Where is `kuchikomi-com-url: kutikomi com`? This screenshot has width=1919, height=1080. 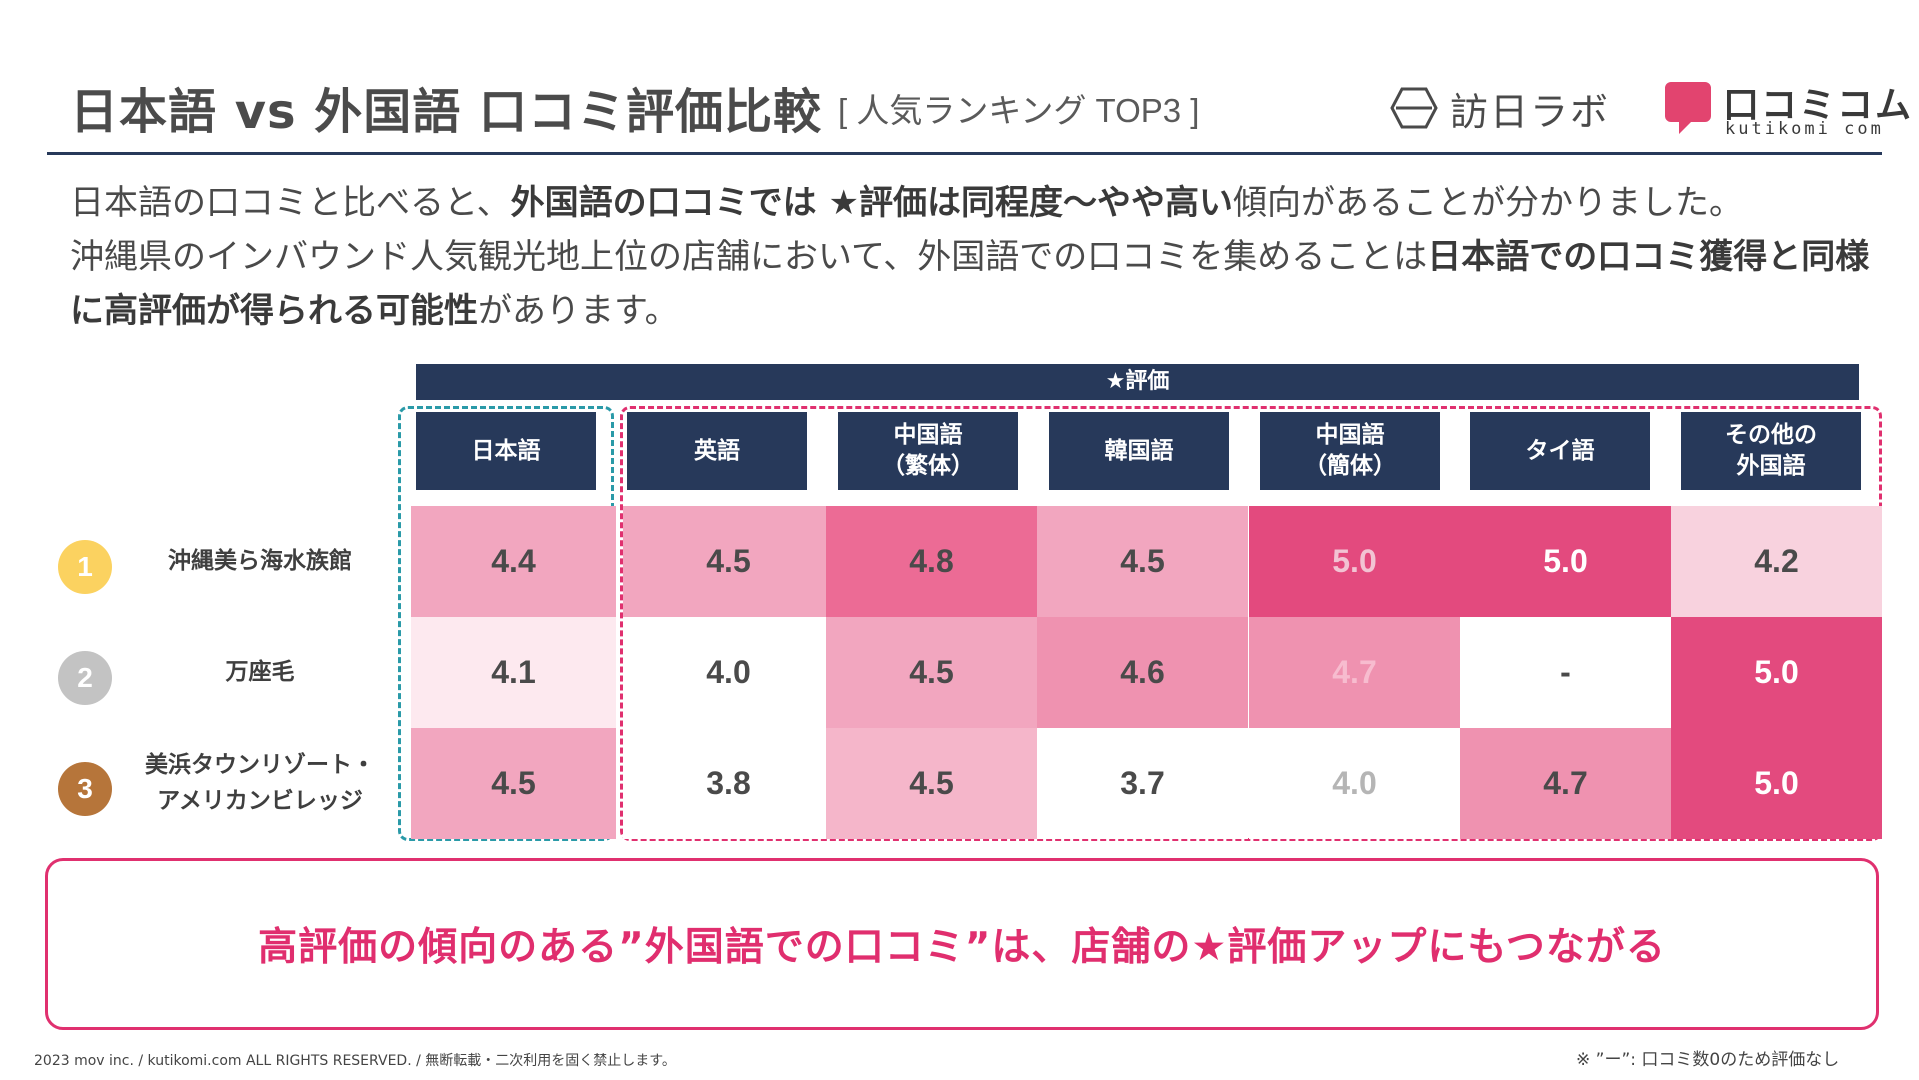 kuchikomi-com-url: kutikomi com is located at coordinates (1804, 129).